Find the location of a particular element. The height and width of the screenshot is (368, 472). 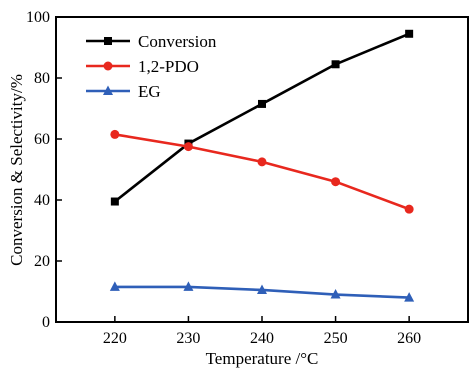

series-eg is located at coordinates (262, 291).